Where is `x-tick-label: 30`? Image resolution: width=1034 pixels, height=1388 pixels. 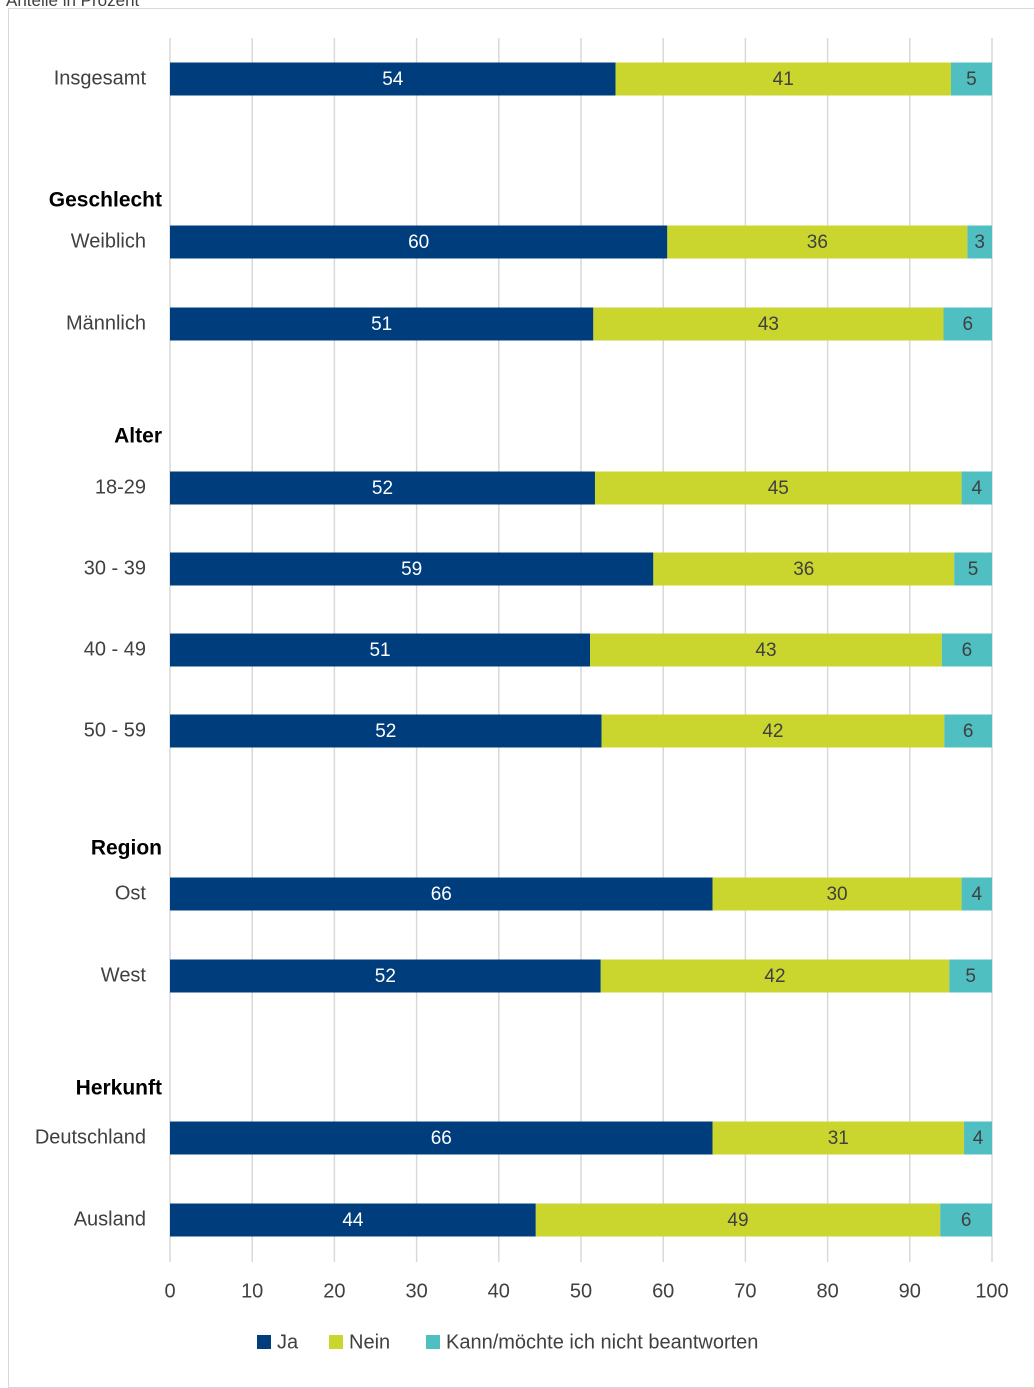 x-tick-label: 30 is located at coordinates (416, 1291).